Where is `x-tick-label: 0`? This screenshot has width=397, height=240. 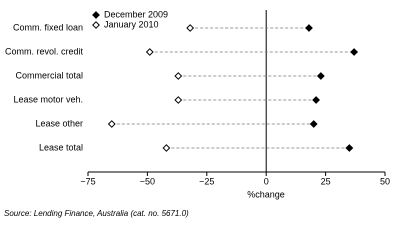
x-tick-label: 0 is located at coordinates (266, 181).